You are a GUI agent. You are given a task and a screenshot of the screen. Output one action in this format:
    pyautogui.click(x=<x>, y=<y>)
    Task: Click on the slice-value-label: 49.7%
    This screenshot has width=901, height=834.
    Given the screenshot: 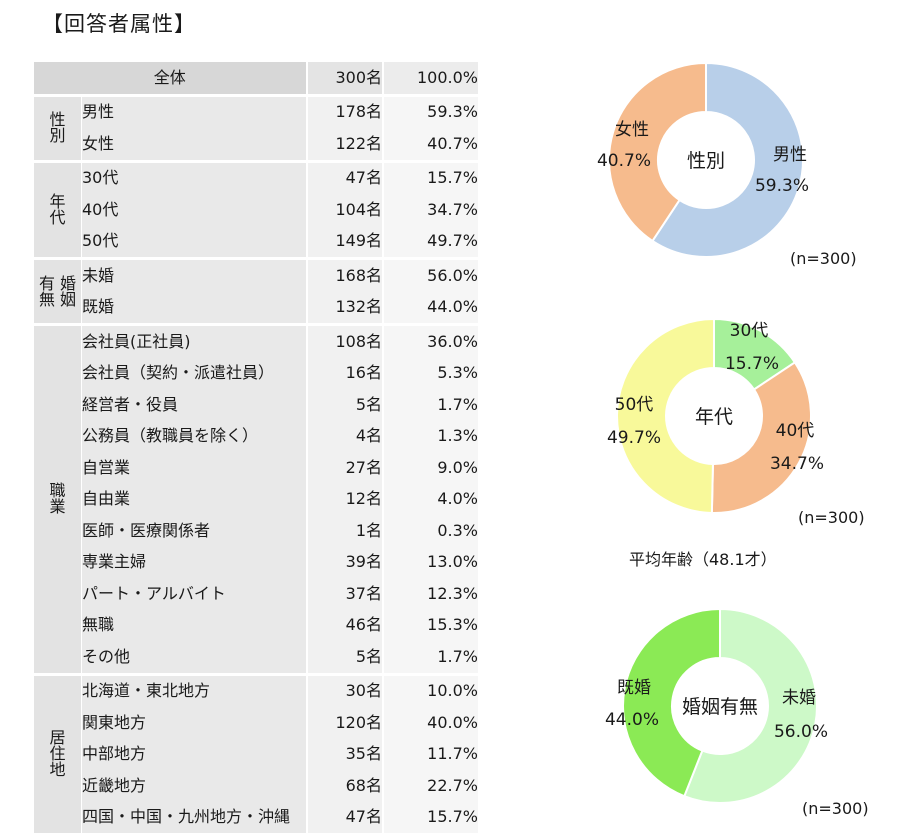 What is the action you would take?
    pyautogui.click(x=634, y=438)
    